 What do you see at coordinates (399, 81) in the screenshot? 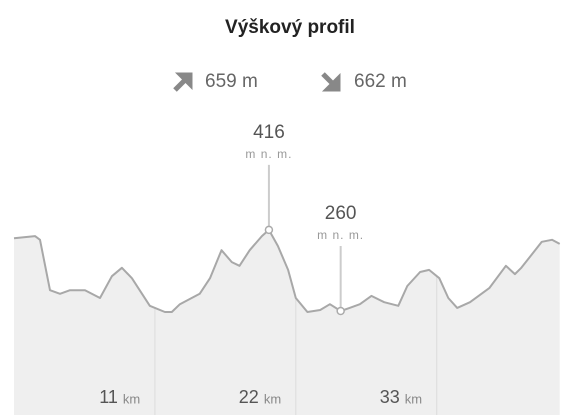
I see `descent-unit: m` at bounding box center [399, 81].